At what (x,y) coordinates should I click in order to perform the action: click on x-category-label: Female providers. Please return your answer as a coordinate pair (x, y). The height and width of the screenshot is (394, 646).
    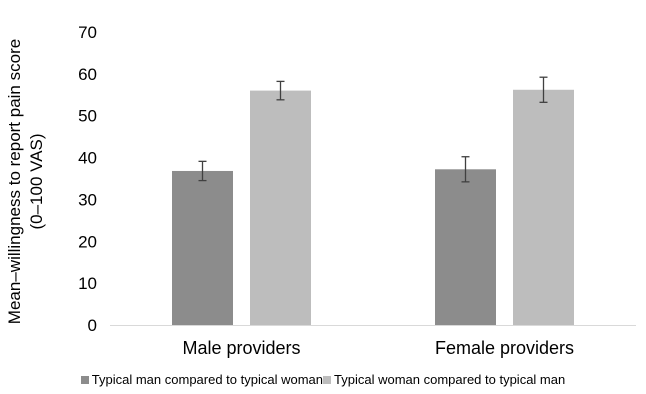
    Looking at the image, I should click on (504, 348).